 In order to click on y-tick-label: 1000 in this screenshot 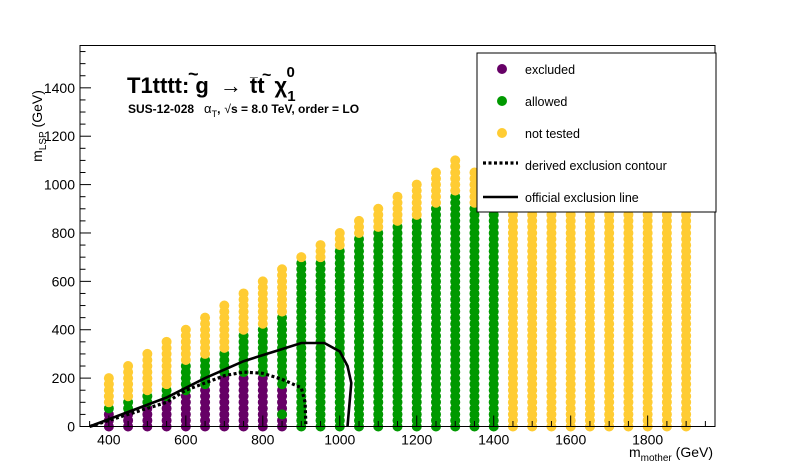, I will do `click(59, 185)`.